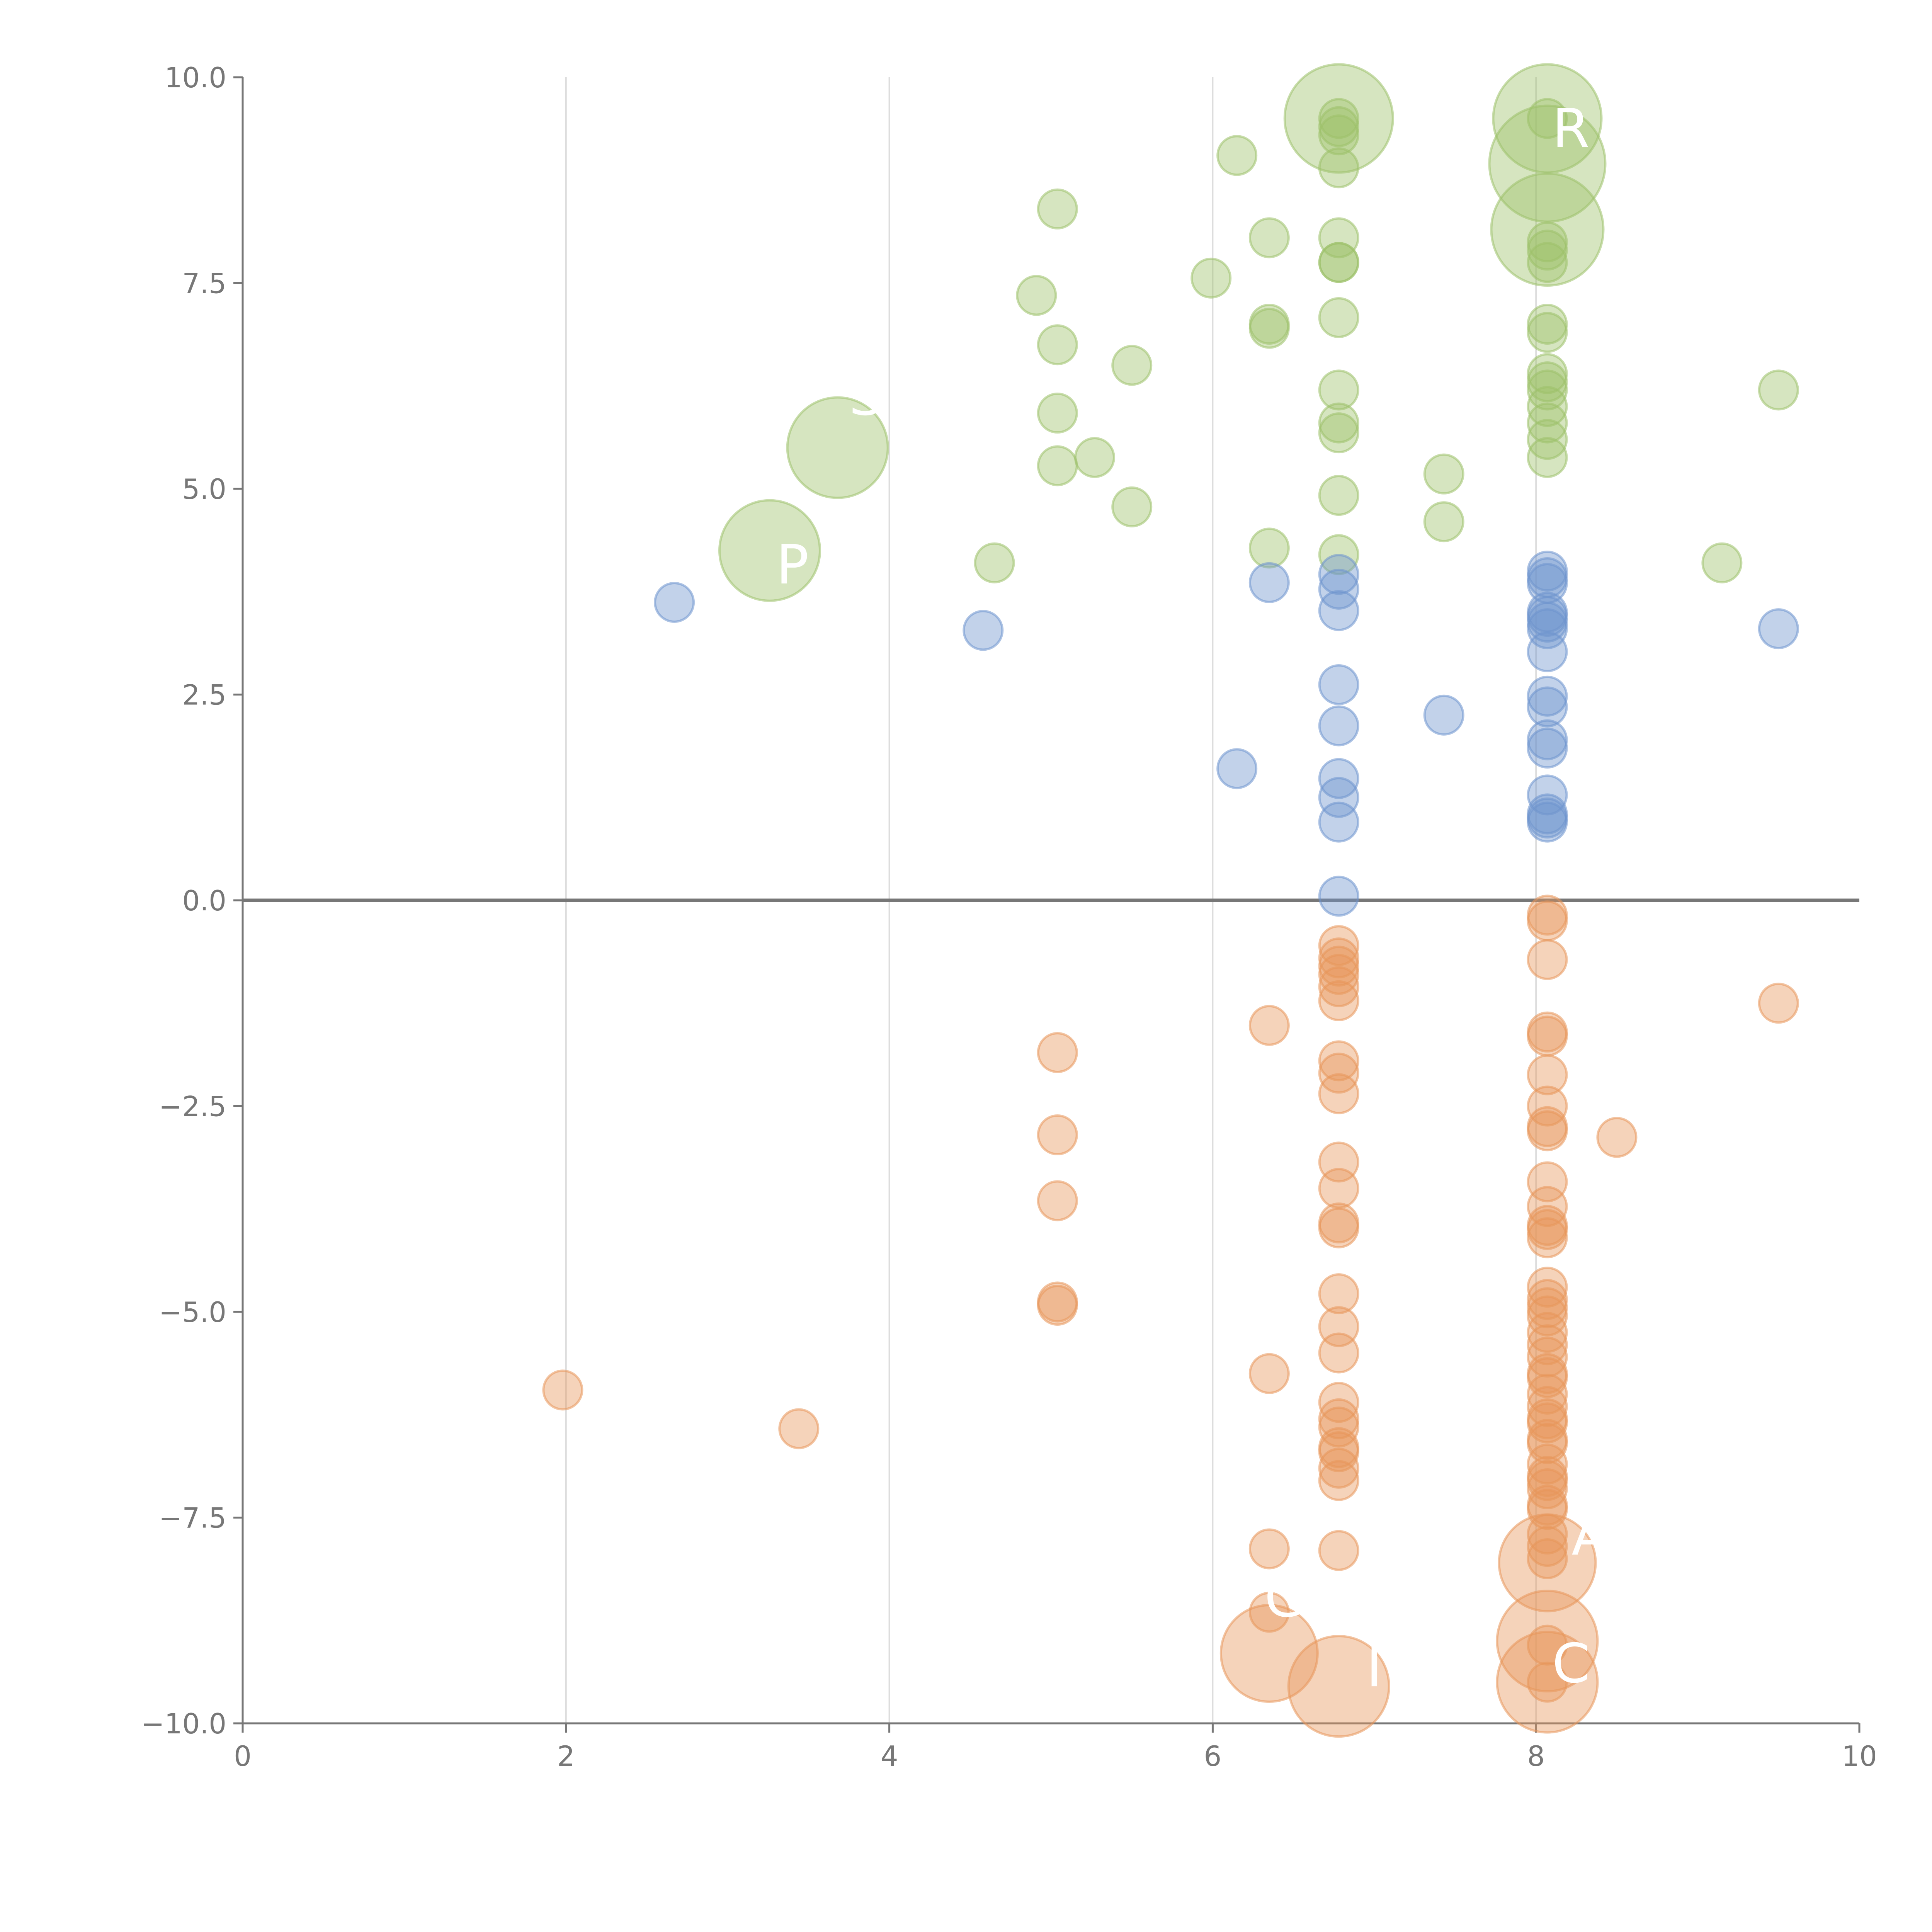 This screenshot has height=1932, width=1932. Describe the element at coordinates (890, 1756) in the screenshot. I see `x-tick-label: 4` at that location.